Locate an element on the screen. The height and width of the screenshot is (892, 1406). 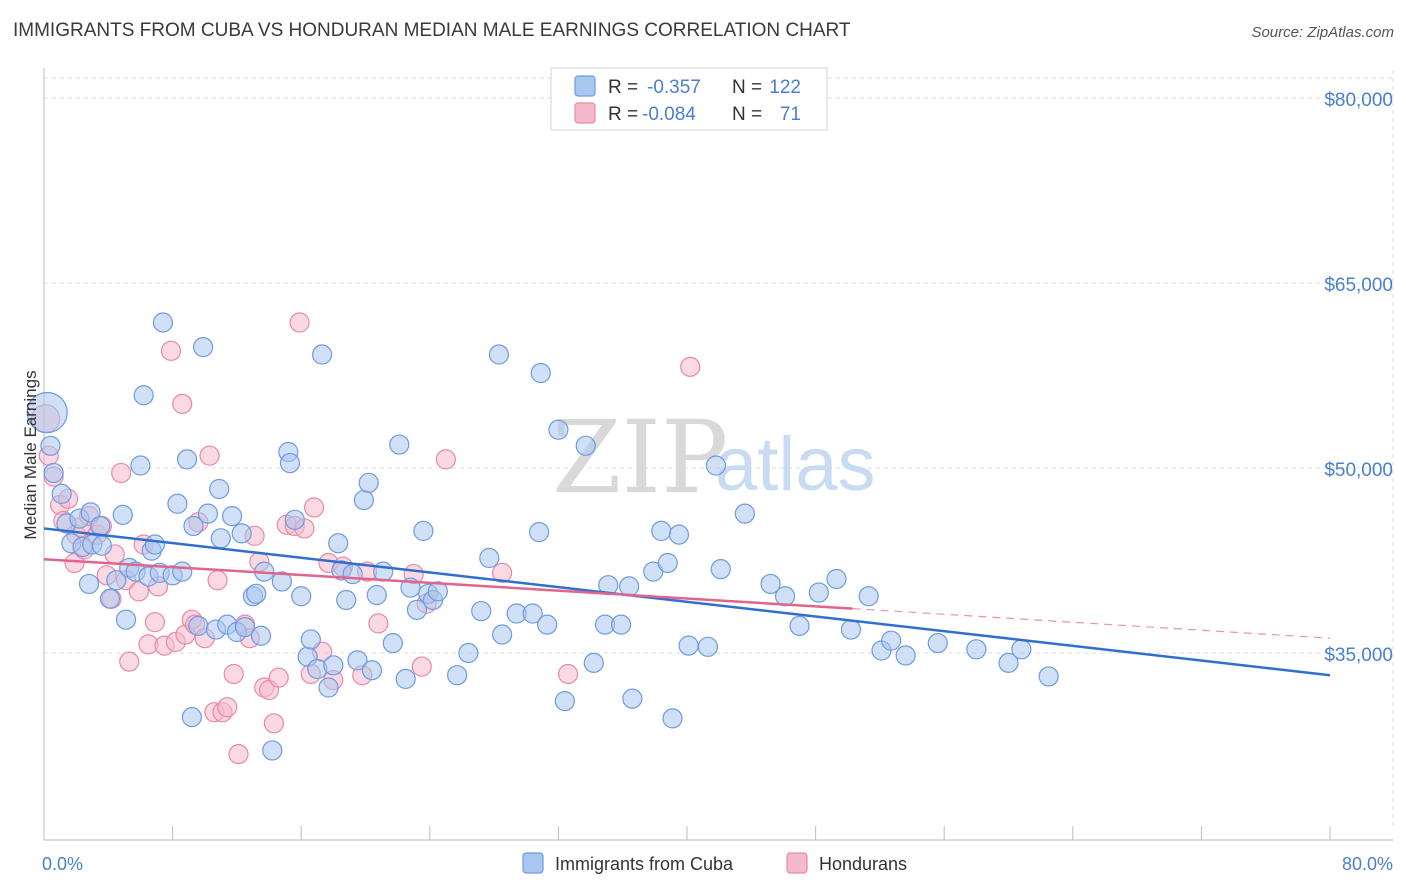
x-tick-label-max: 80.0% is located at coordinates (1367, 864).